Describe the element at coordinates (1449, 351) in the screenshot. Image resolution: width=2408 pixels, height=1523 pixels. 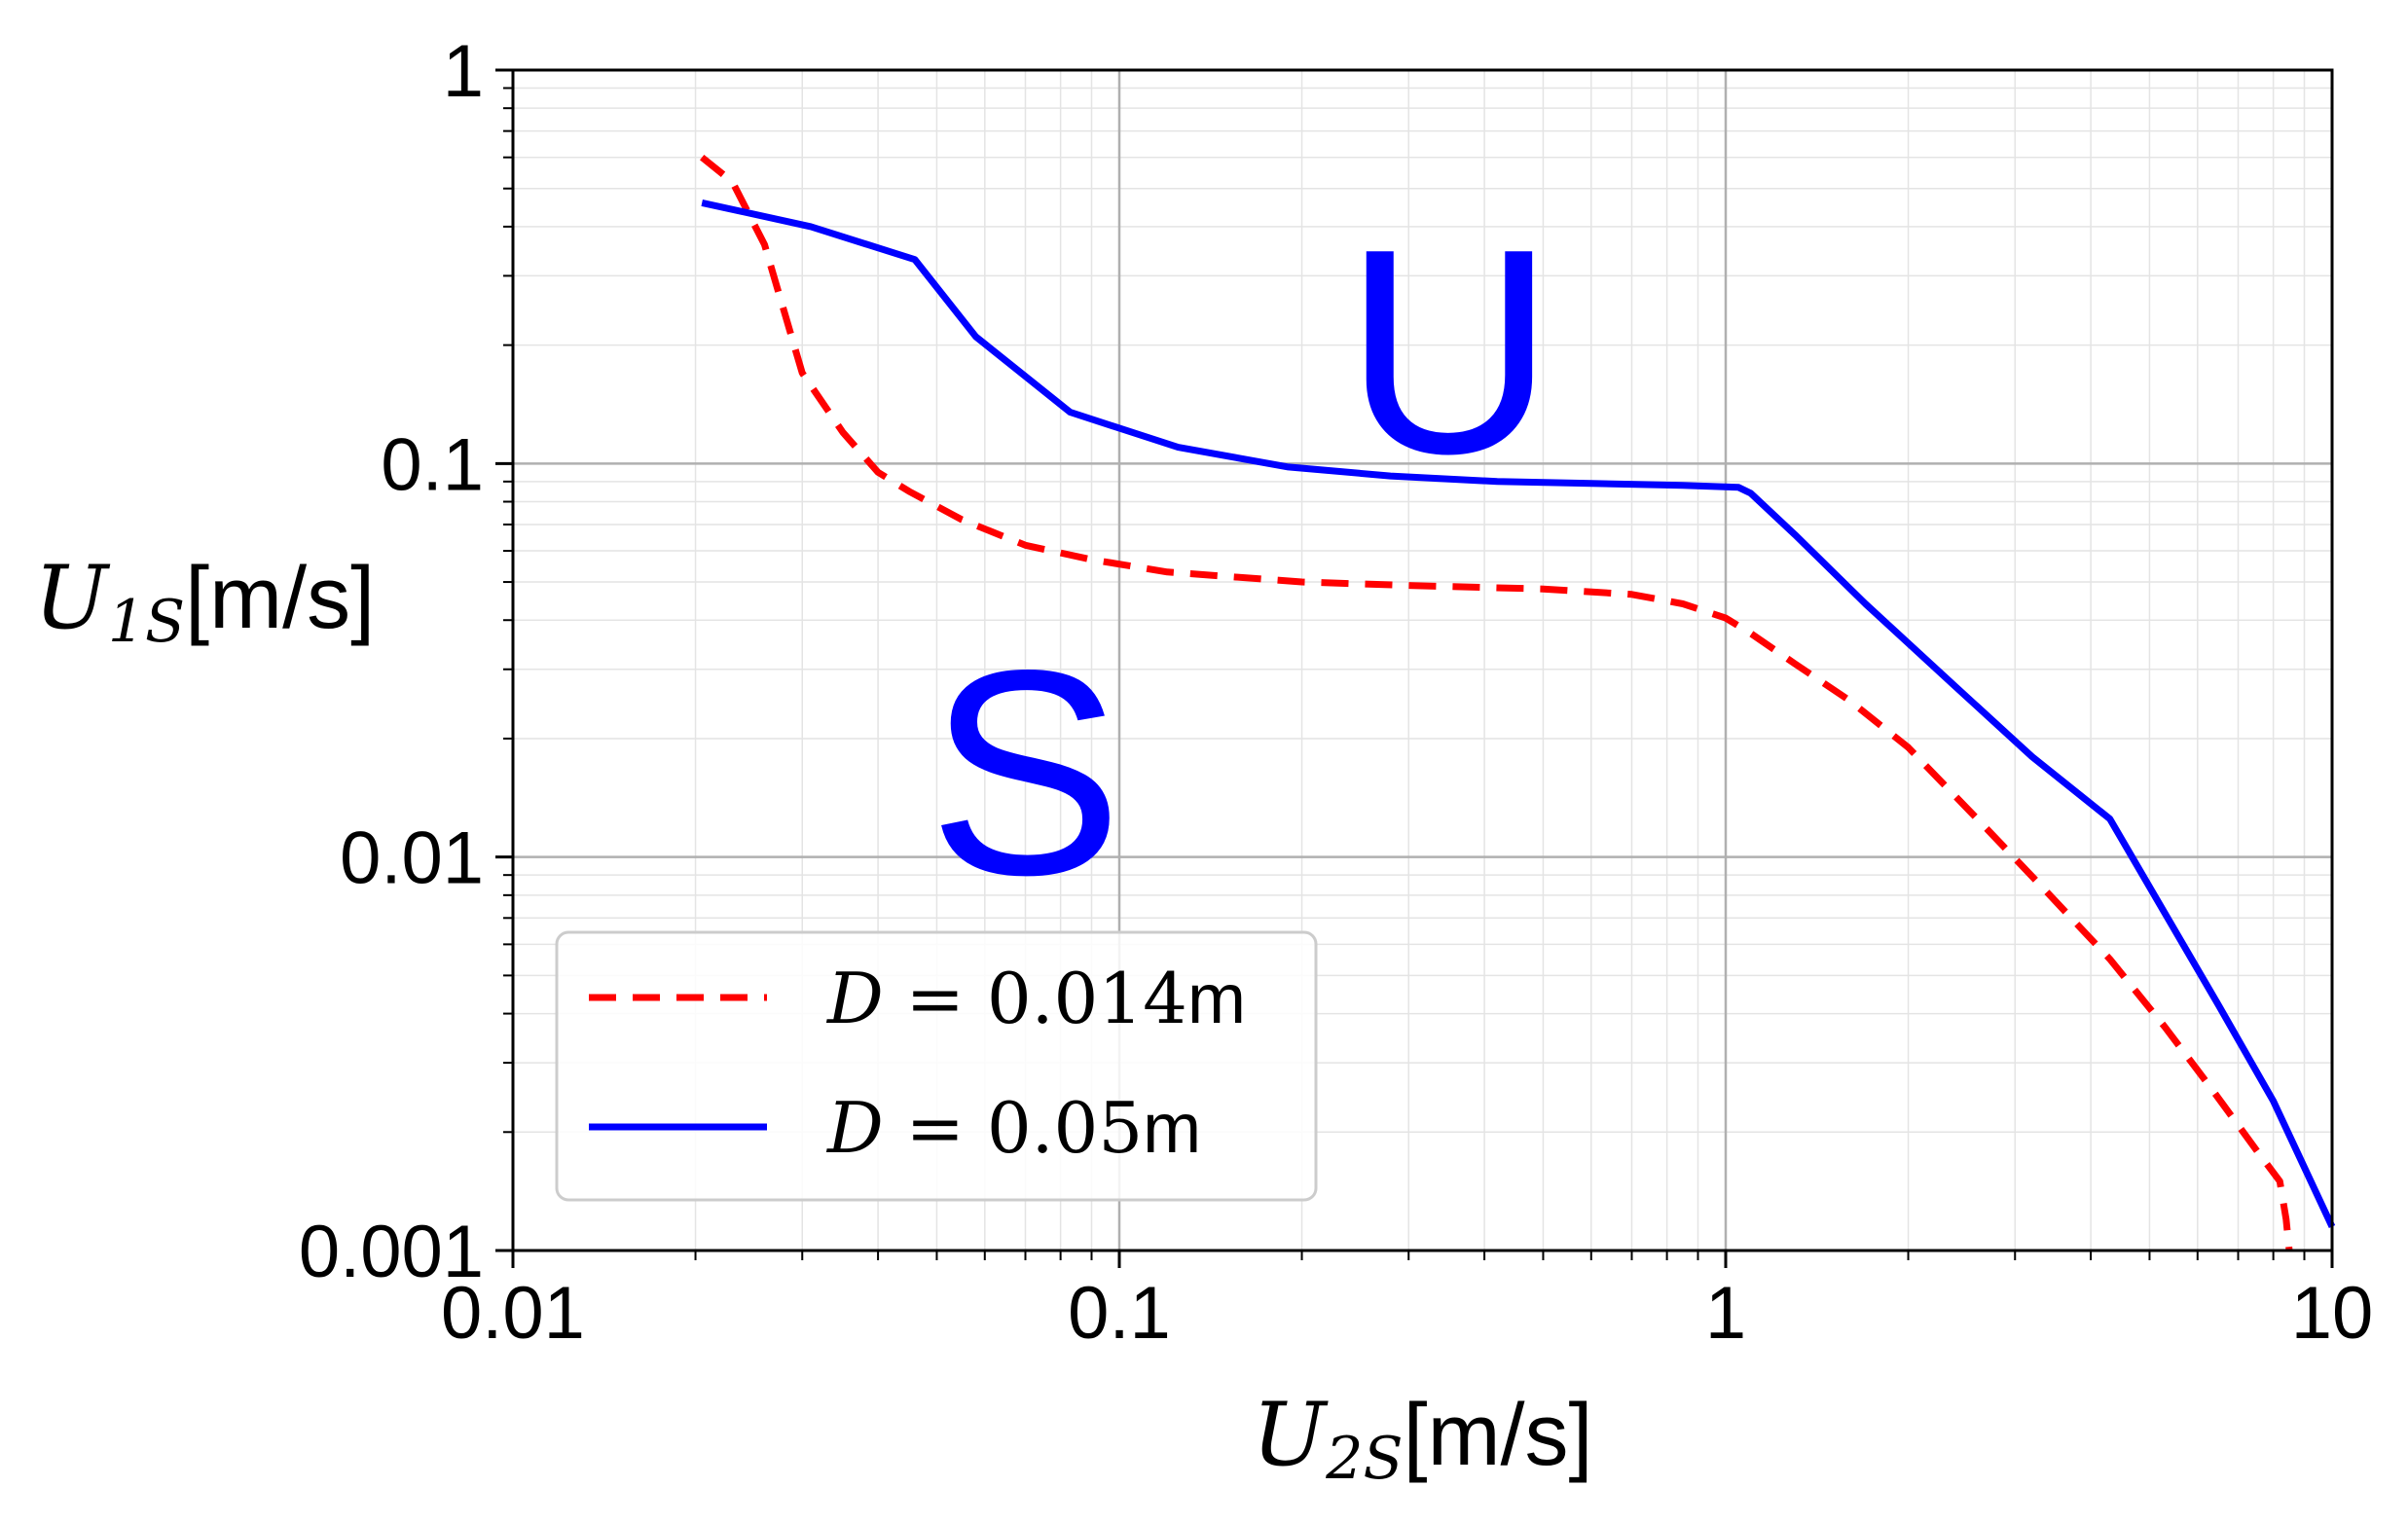
I see `region-label-0: U` at that location.